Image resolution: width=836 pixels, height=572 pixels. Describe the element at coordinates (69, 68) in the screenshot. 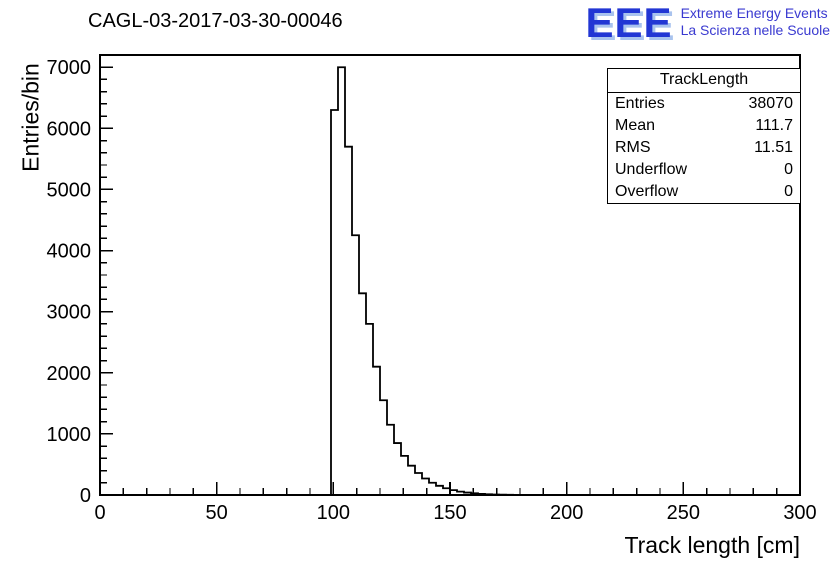

I see `y-tick-label: 7000` at that location.